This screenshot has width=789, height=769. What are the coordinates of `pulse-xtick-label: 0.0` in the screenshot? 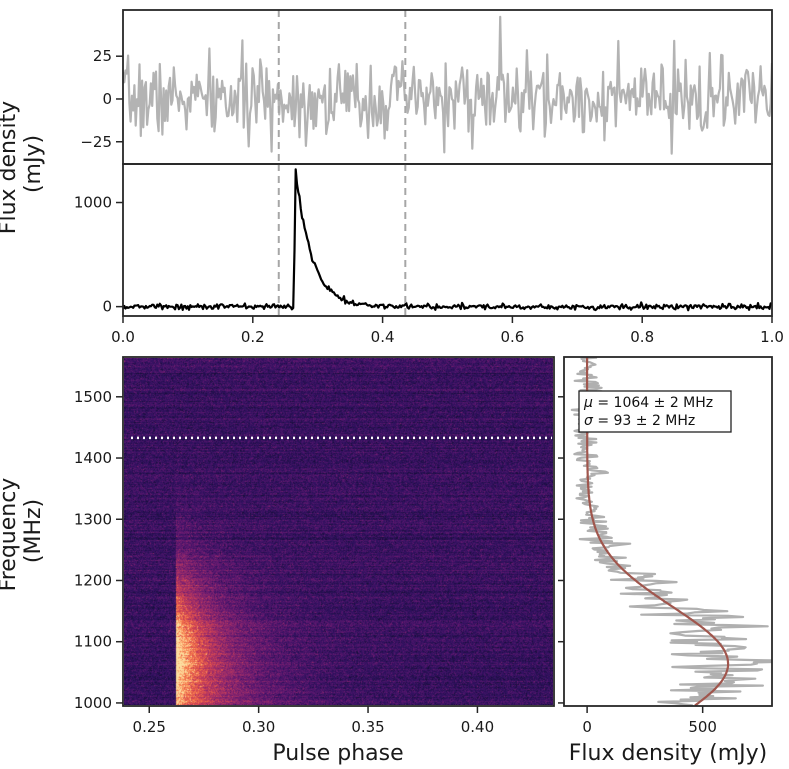 It's located at (123, 337).